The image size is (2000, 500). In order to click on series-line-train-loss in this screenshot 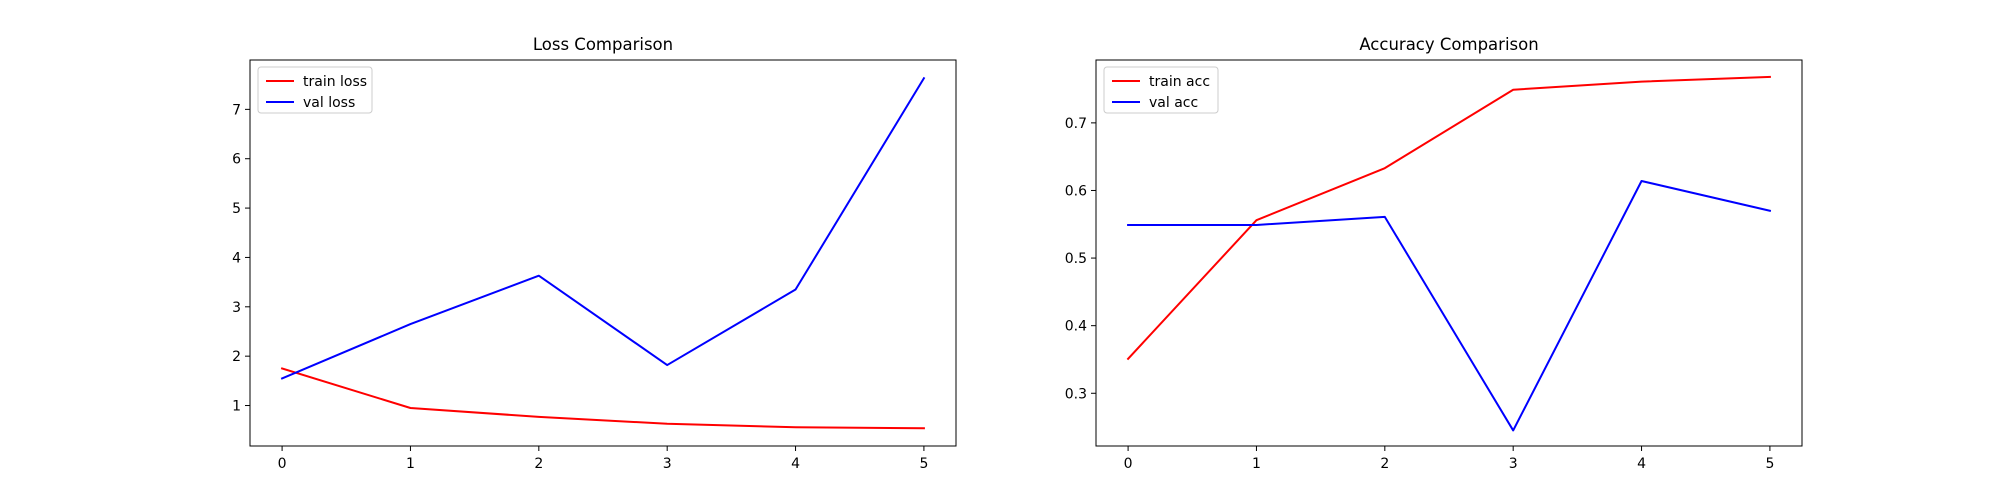, I will do `click(602, 398)`.